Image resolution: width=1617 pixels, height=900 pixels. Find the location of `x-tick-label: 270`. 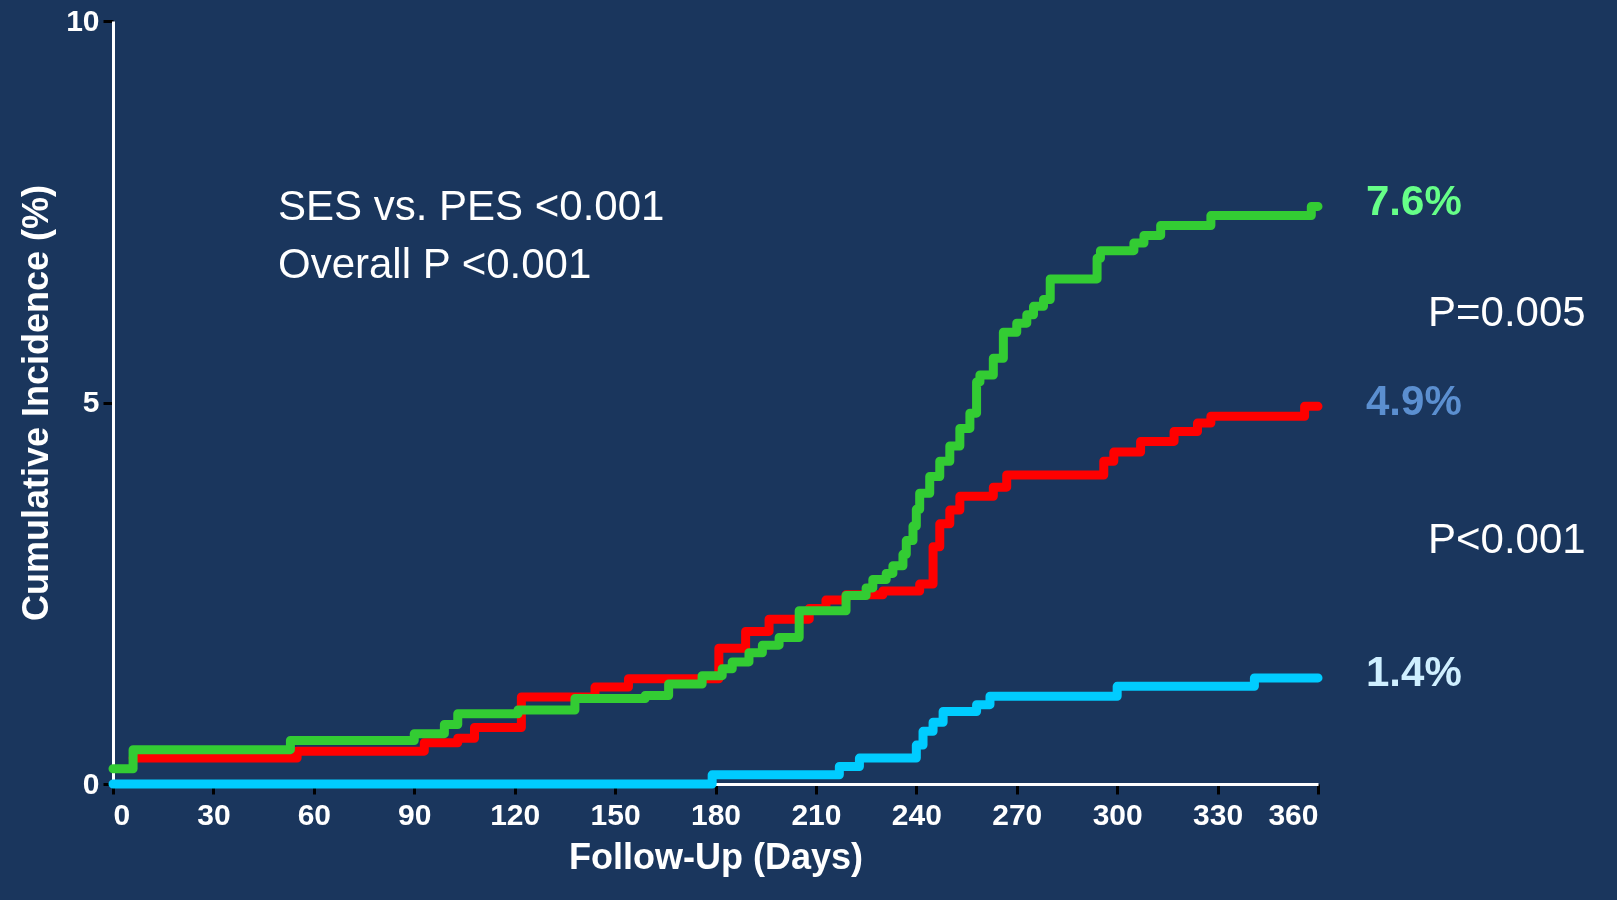

x-tick-label: 270 is located at coordinates (1017, 814).